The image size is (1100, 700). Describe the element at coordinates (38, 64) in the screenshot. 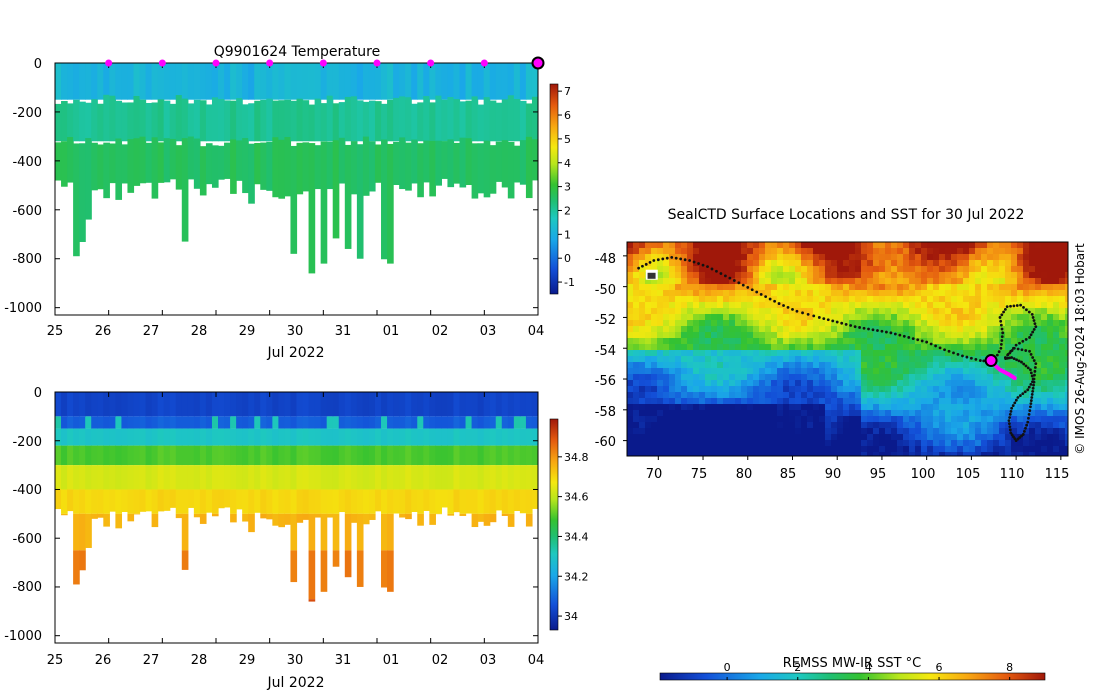

I see `temperature-y-tick-label: 0` at that location.